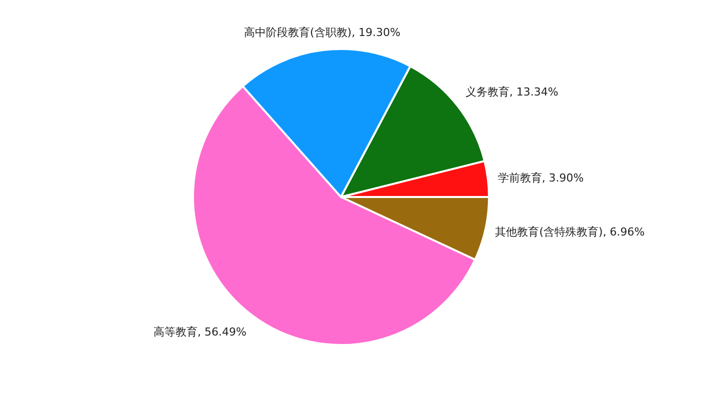 The height and width of the screenshot is (395, 725). I want to click on slice-label: 高中阶段教育(含职教), 19.30%, so click(322, 33).